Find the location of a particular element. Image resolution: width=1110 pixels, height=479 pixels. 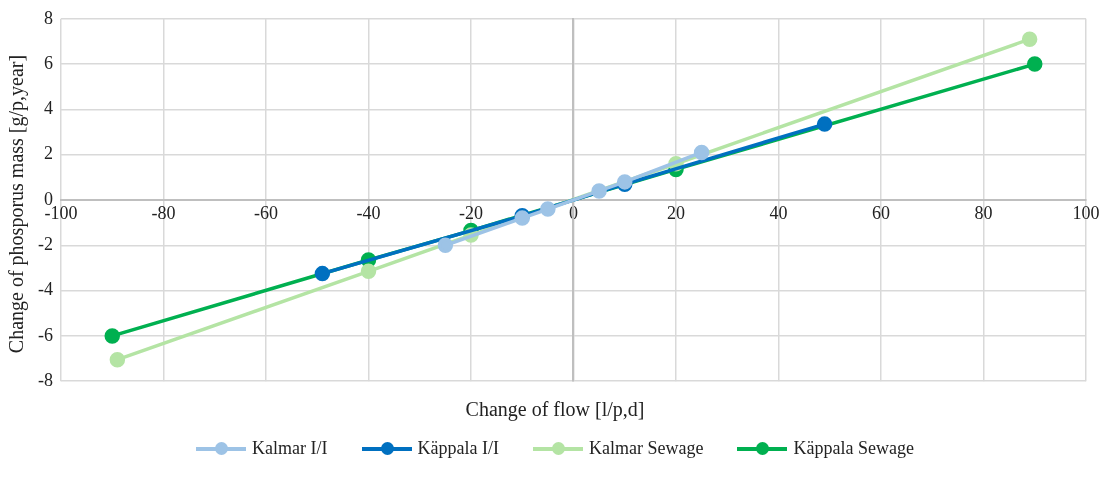

x-tick-label: 80 is located at coordinates (983, 212).